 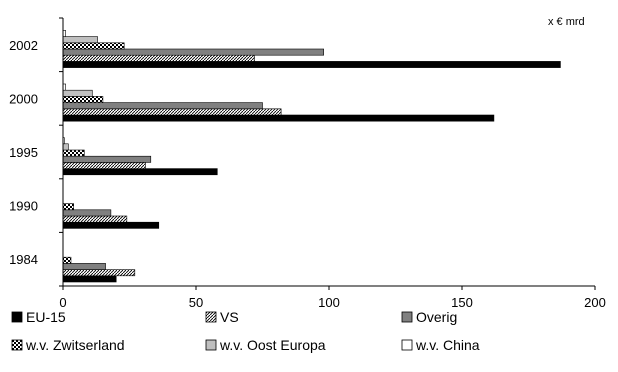 What do you see at coordinates (68, 207) in the screenshot?
I see `bar-1990-w-v-zwitserland` at bounding box center [68, 207].